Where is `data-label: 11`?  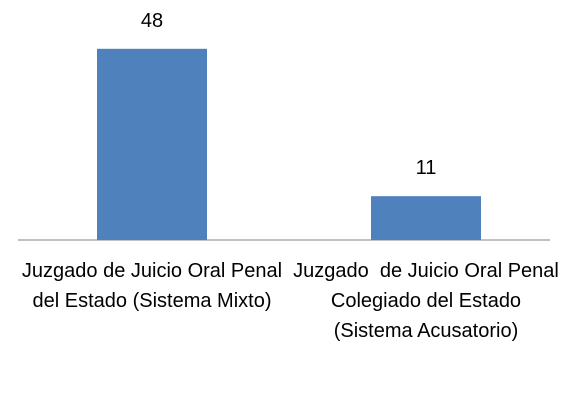
data-label: 11 is located at coordinates (426, 168).